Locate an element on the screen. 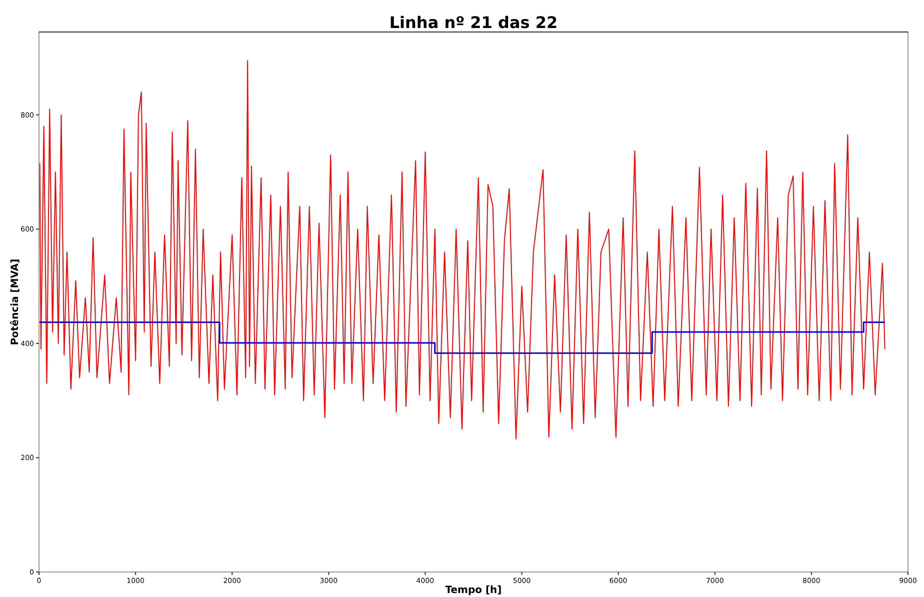 This screenshot has height=597, width=924. x-axis-title: Tempo [h] is located at coordinates (473, 590).